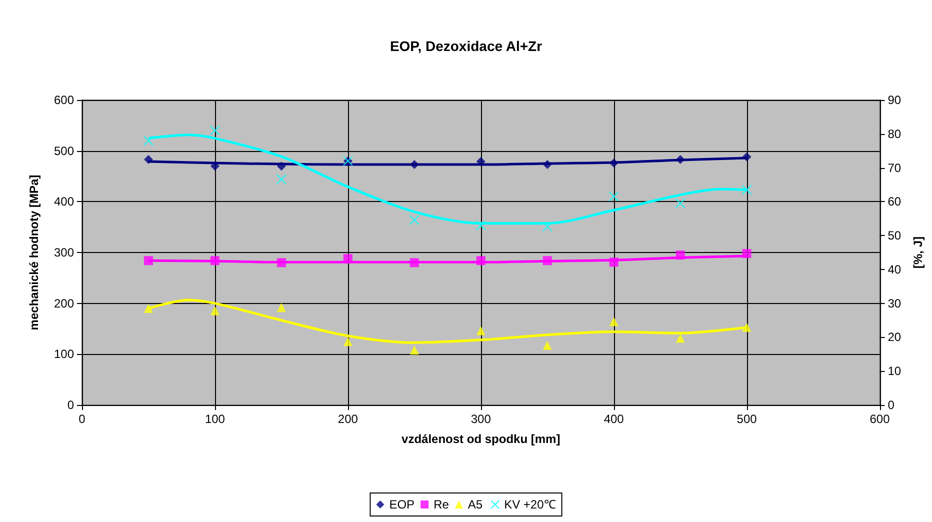 The width and height of the screenshot is (932, 522). What do you see at coordinates (64, 303) in the screenshot?
I see `y-tick-label: 200` at bounding box center [64, 303].